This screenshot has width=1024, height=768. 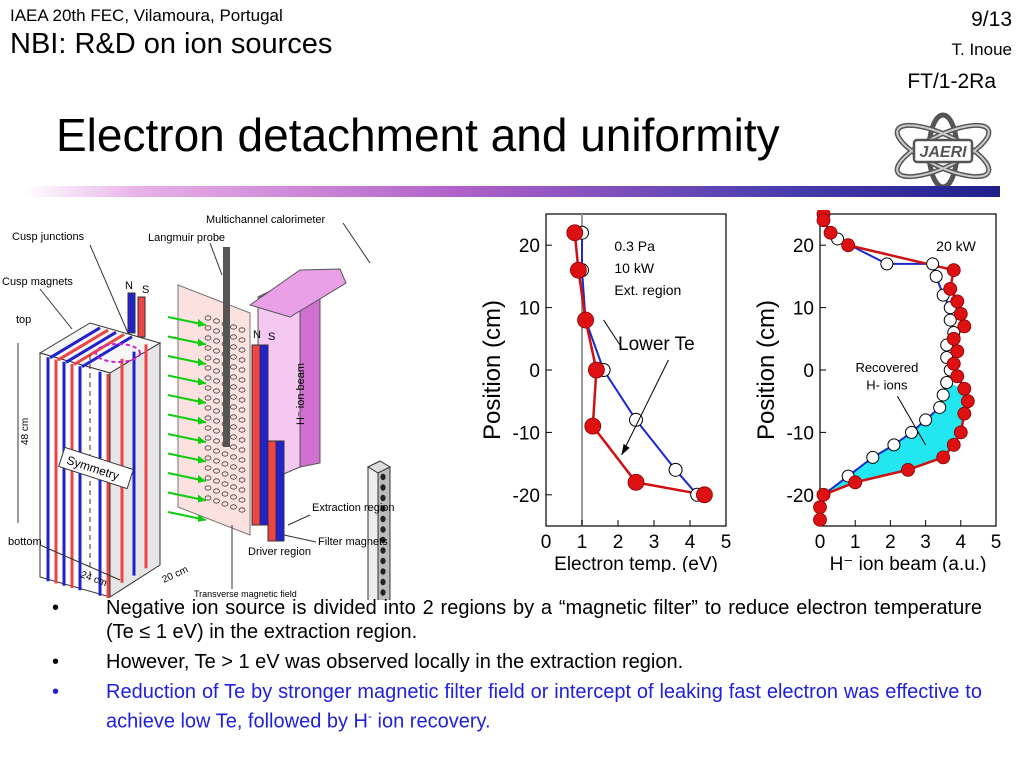 What do you see at coordinates (356, 243) in the screenshot?
I see `calorimeter-pointer` at bounding box center [356, 243].